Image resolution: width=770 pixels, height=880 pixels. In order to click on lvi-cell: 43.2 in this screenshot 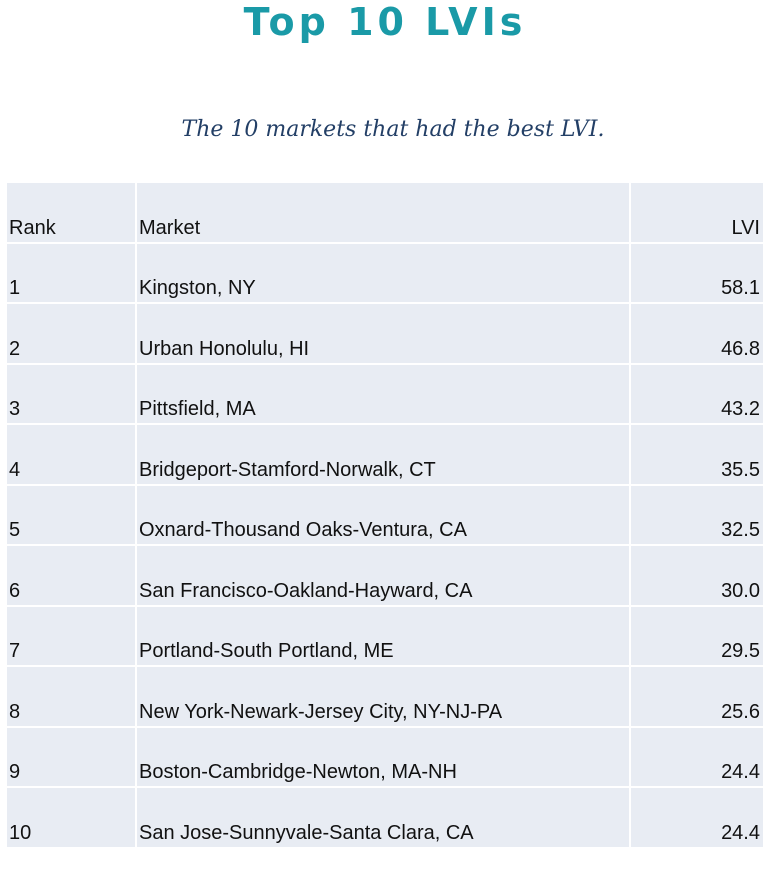, I will do `click(697, 394)`.